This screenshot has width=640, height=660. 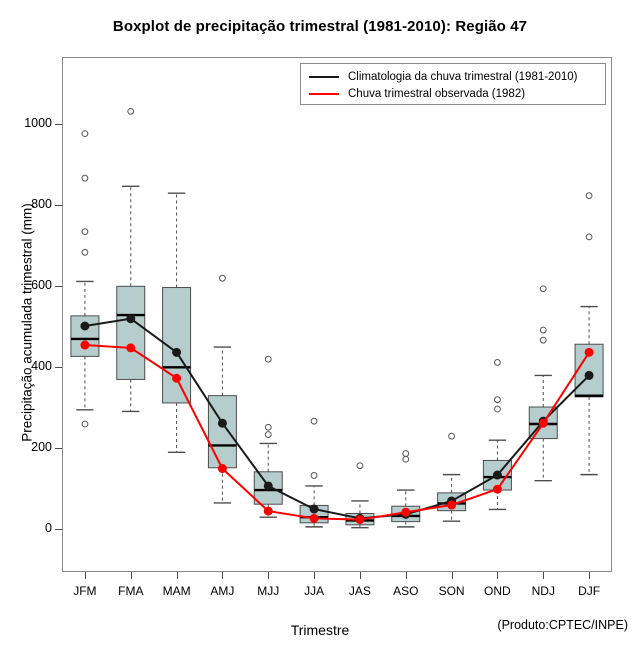 What do you see at coordinates (48, 527) in the screenshot?
I see `y-tick-label: 0` at bounding box center [48, 527].